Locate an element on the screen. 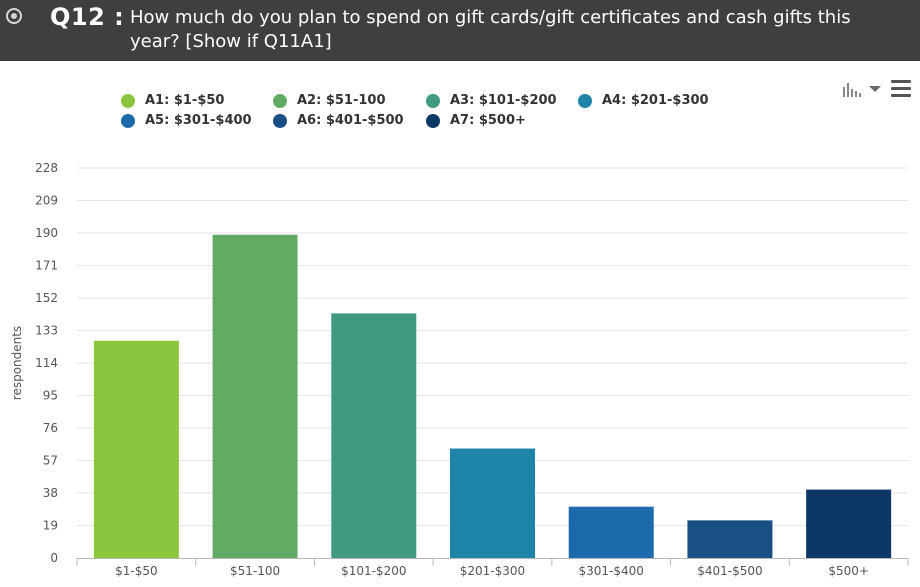 The height and width of the screenshot is (587, 920). legend-label: A1: $1-$50 is located at coordinates (185, 100).